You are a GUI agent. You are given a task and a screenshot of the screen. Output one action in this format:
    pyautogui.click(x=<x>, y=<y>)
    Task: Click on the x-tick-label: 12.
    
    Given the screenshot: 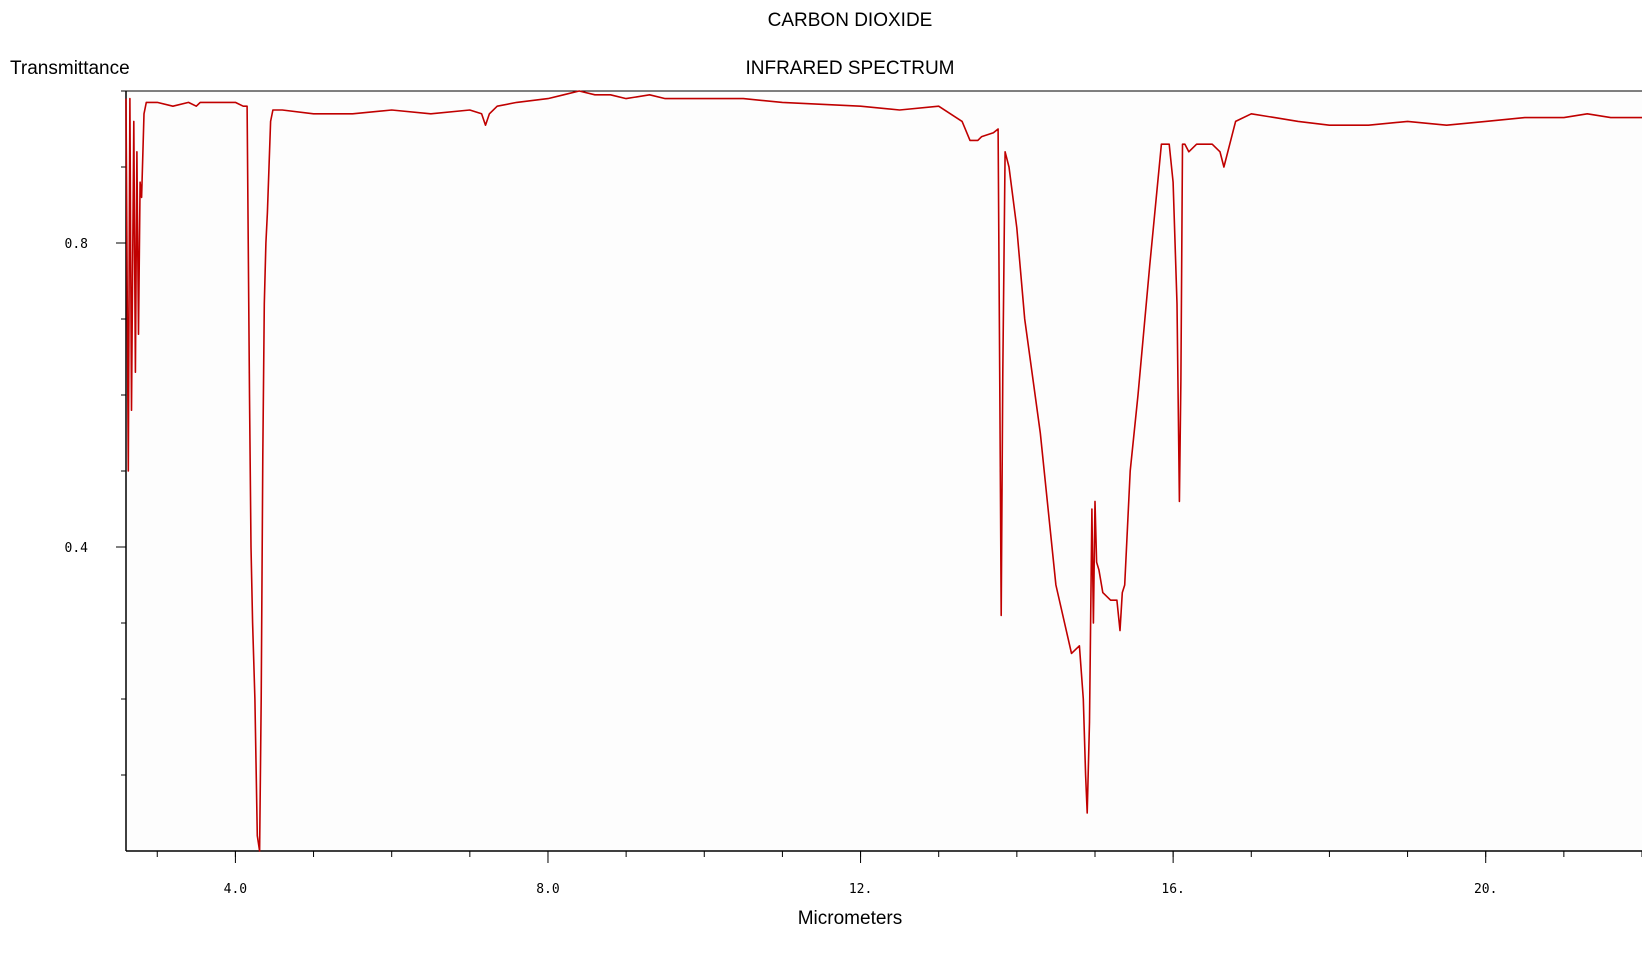 What is the action you would take?
    pyautogui.click(x=860, y=889)
    